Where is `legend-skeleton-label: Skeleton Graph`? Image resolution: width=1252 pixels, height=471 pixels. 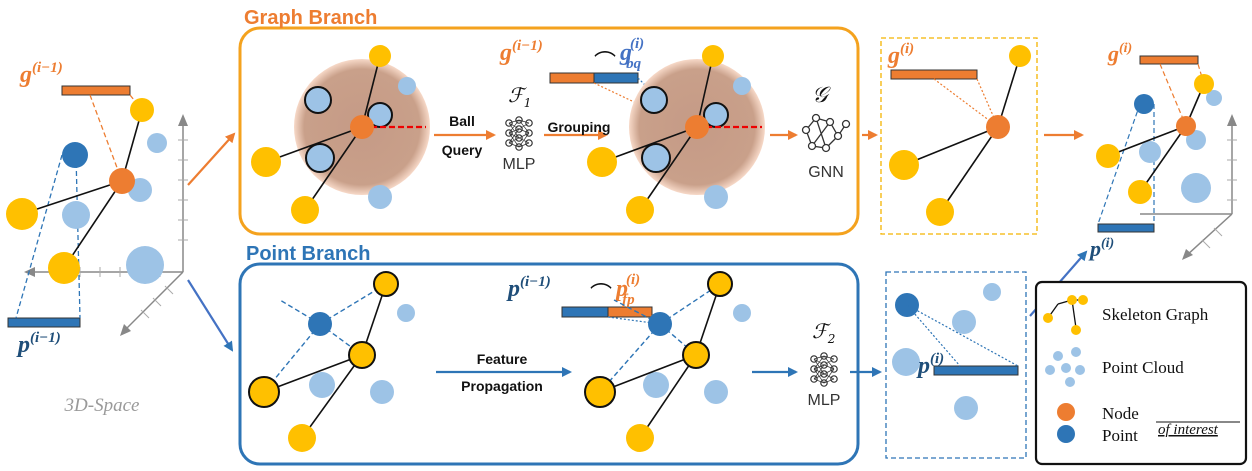 legend-skeleton-label: Skeleton Graph is located at coordinates (1155, 314).